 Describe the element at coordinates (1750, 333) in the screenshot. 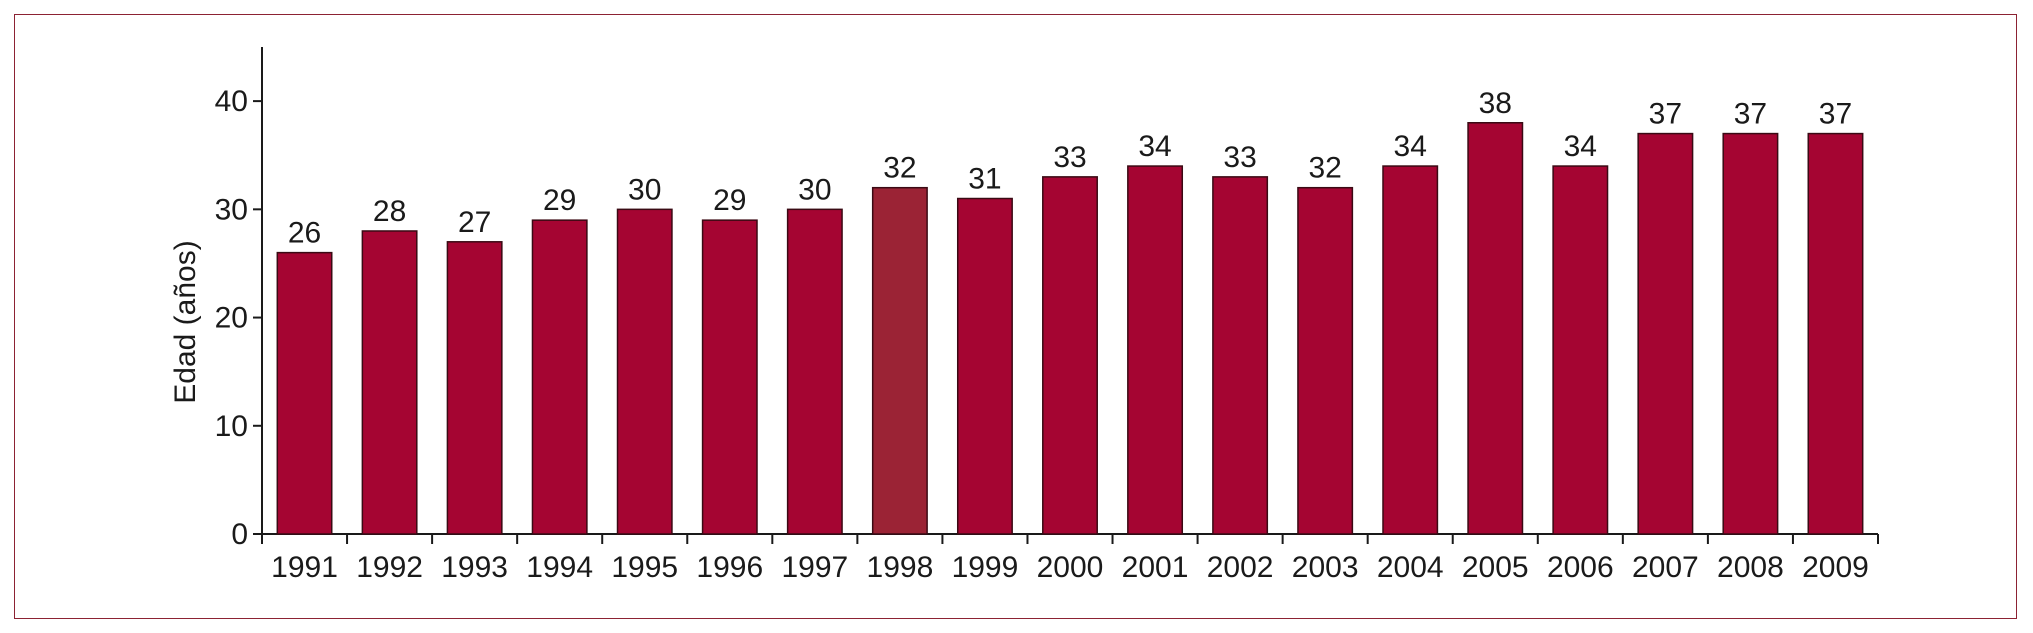

I see `bar-2008` at that location.